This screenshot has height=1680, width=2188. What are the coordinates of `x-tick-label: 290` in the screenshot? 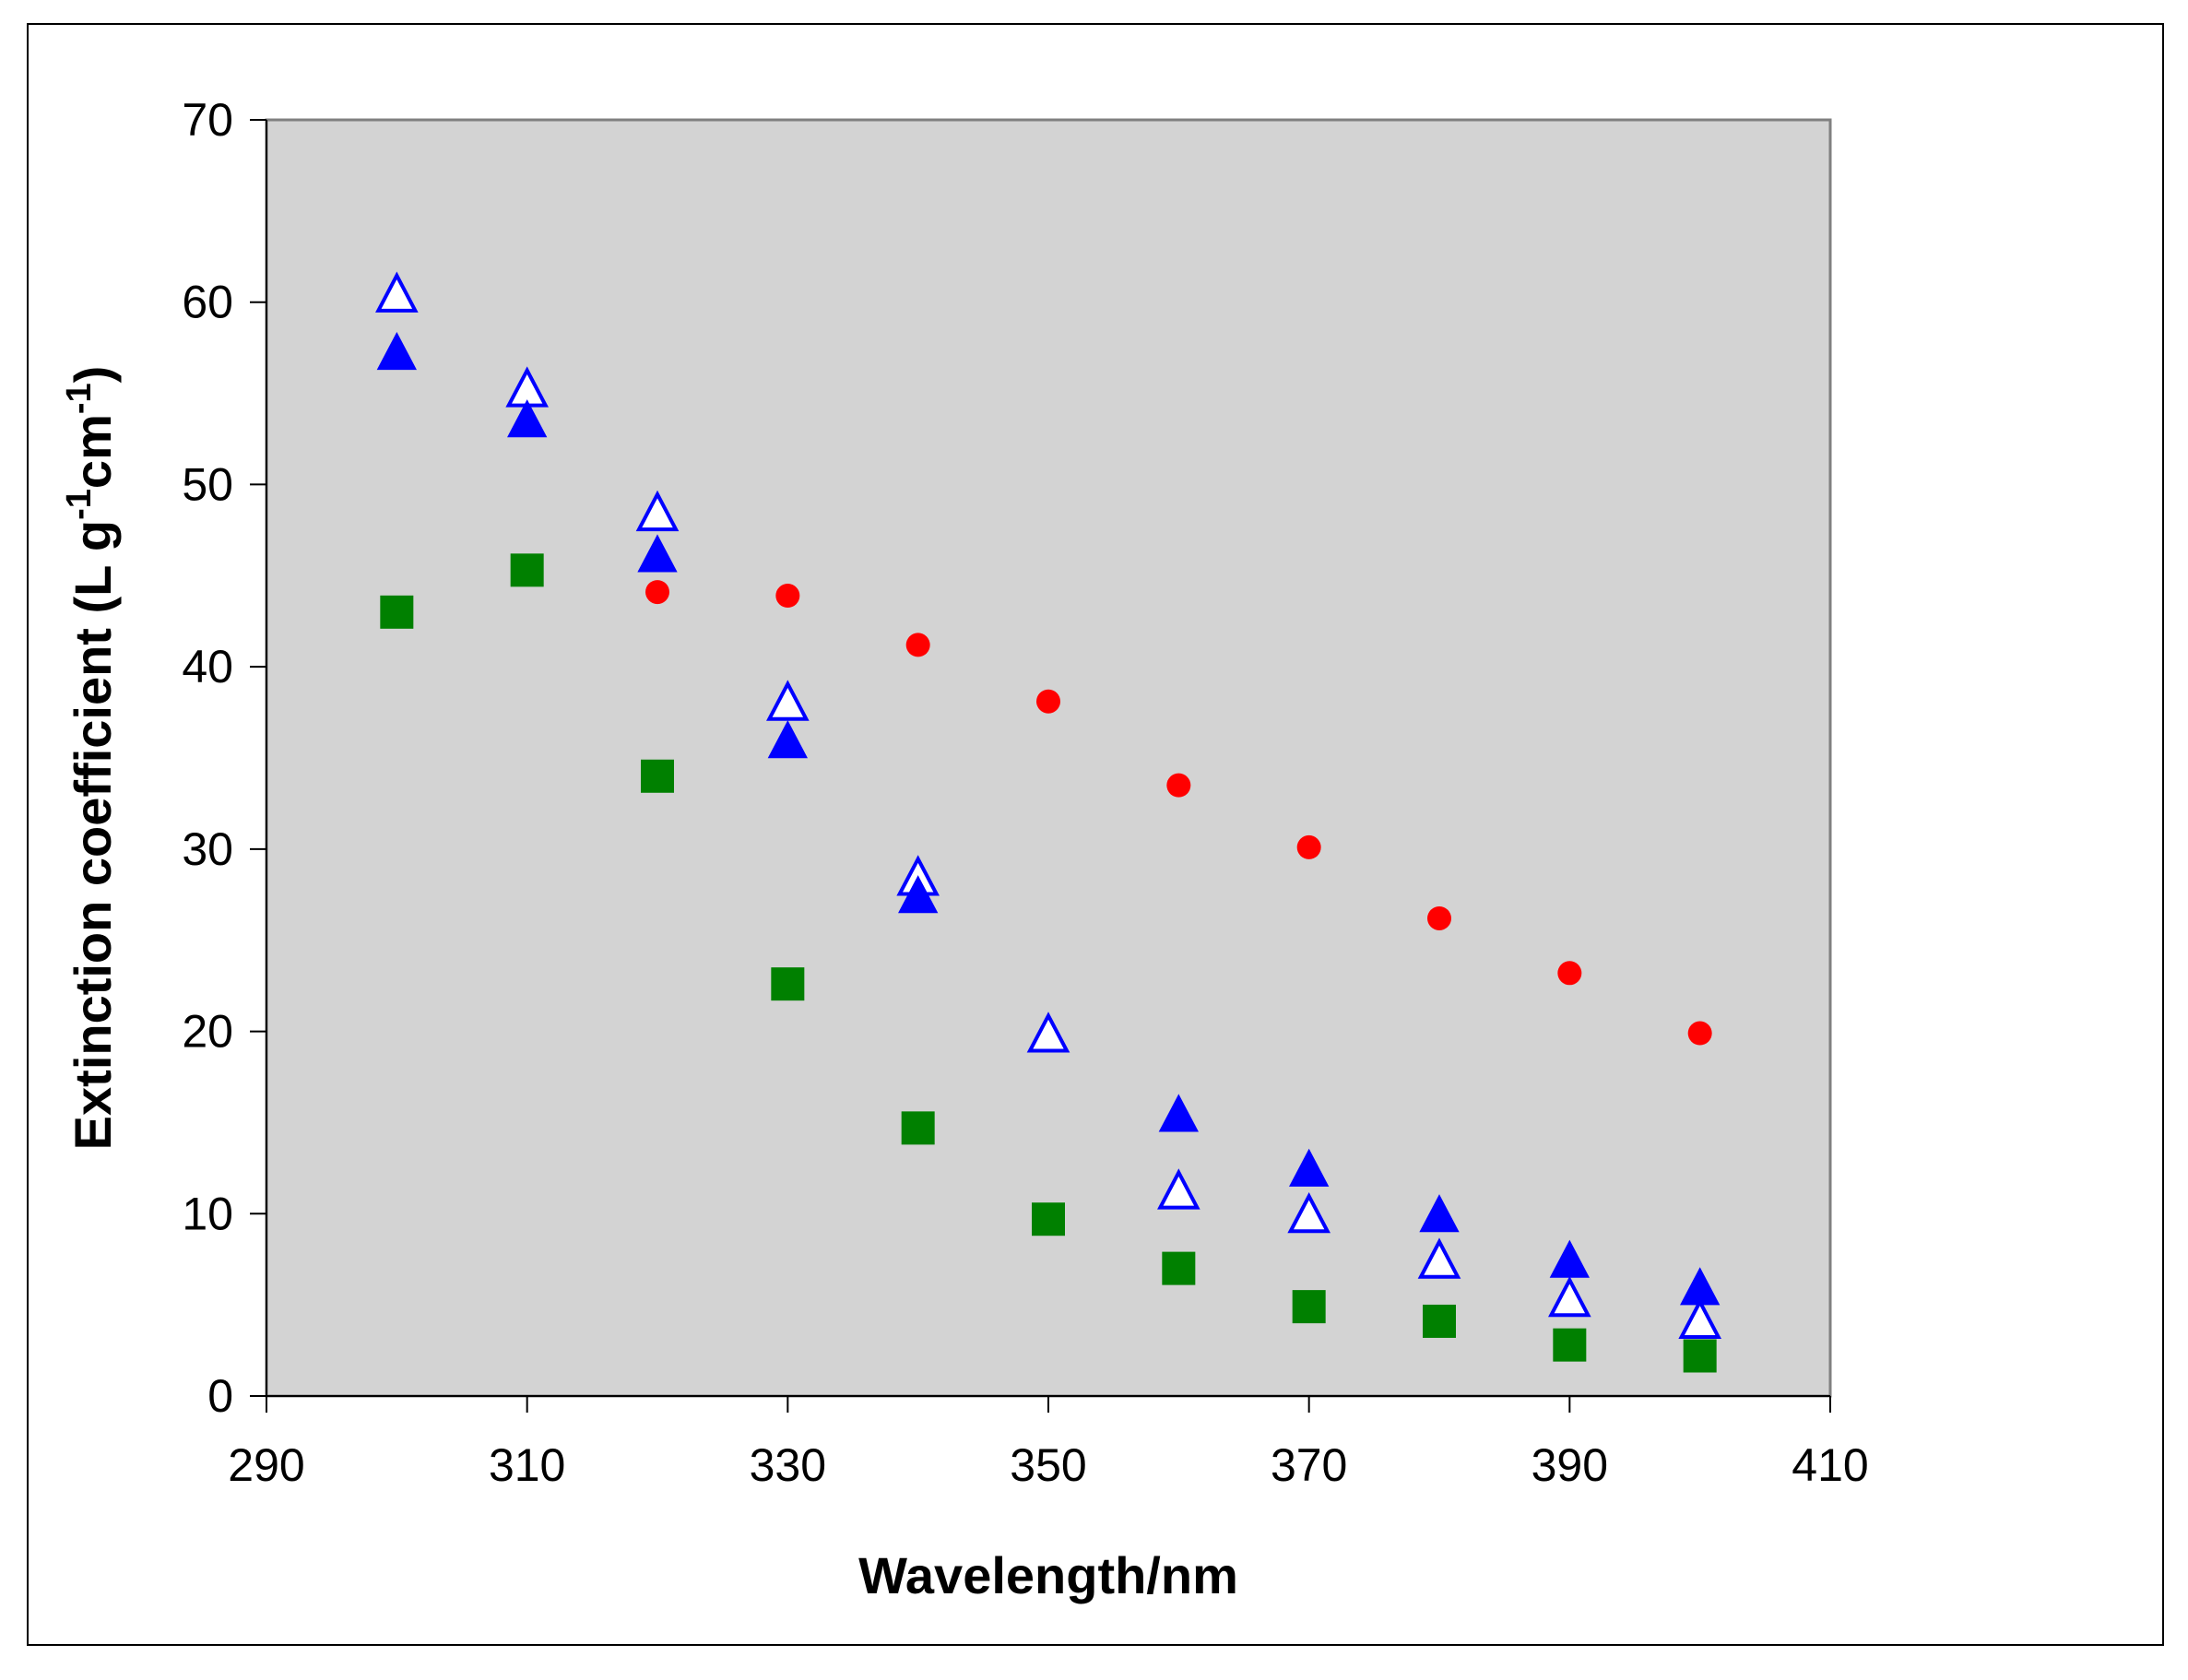 It's located at (266, 1465).